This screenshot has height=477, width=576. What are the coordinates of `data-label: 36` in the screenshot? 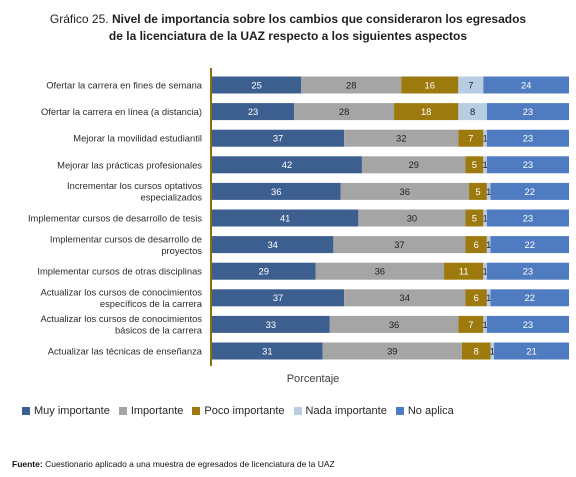 It's located at (394, 324).